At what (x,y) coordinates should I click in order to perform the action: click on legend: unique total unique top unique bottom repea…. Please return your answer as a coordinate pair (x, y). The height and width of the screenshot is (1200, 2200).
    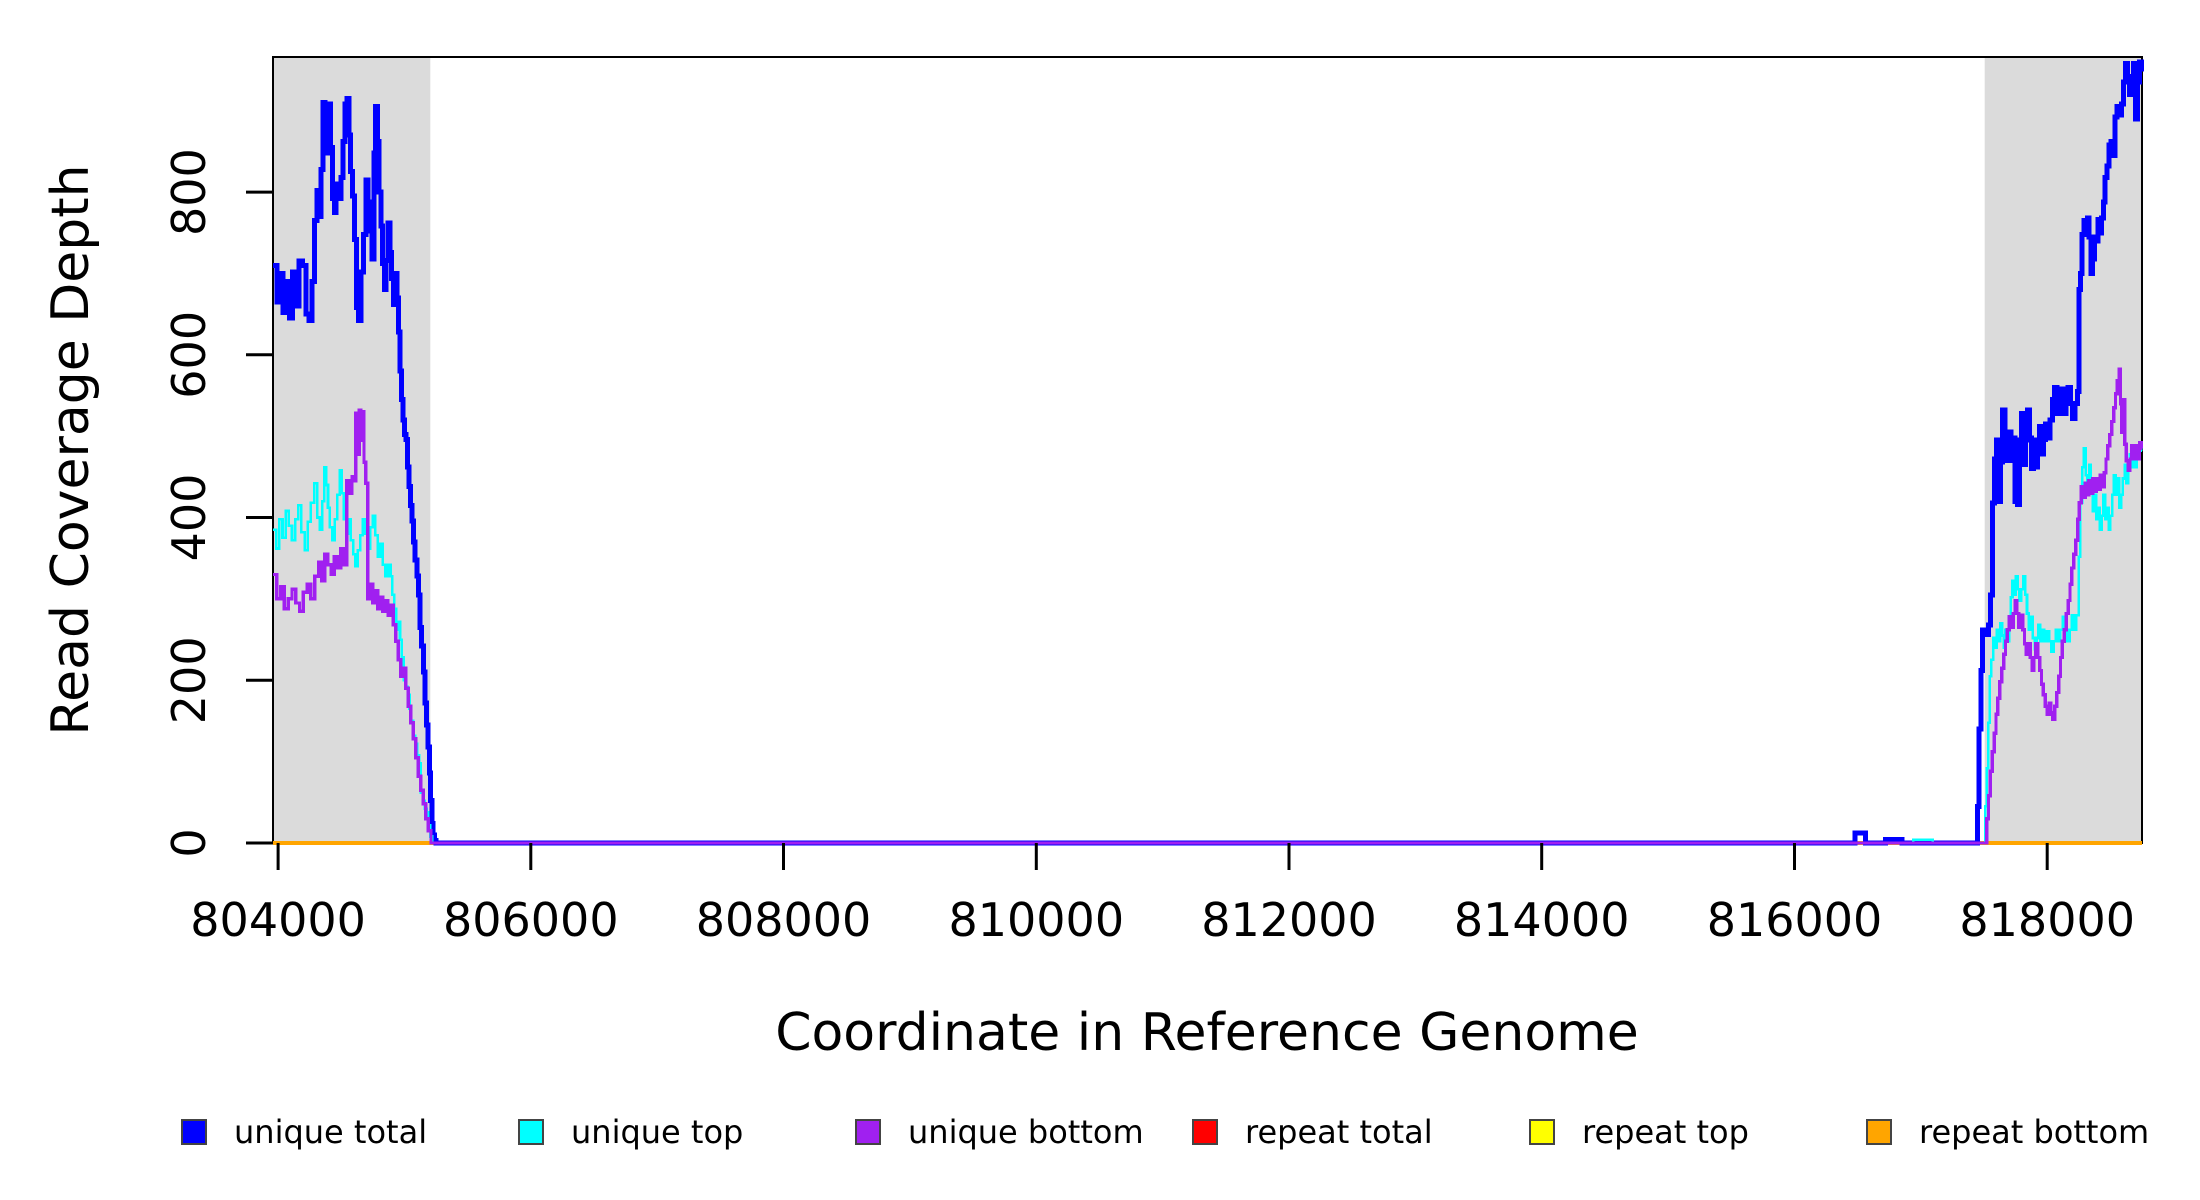
    Looking at the image, I should click on (1165, 1132).